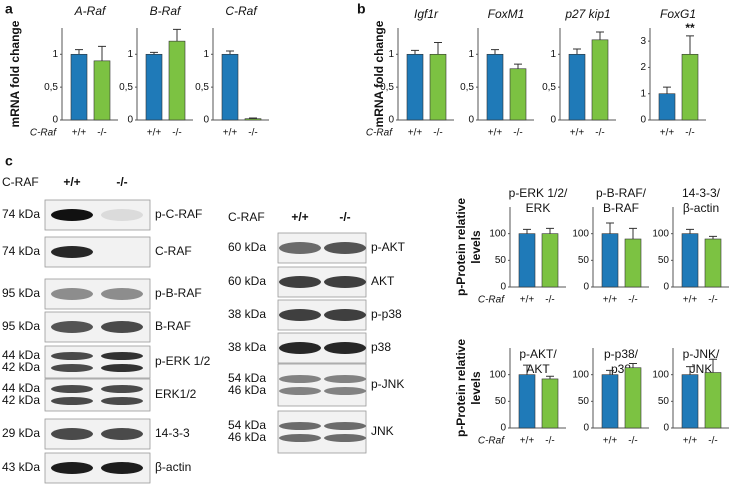 Image resolution: width=738 pixels, height=487 pixels. I want to click on annotation: **, so click(690, 28).